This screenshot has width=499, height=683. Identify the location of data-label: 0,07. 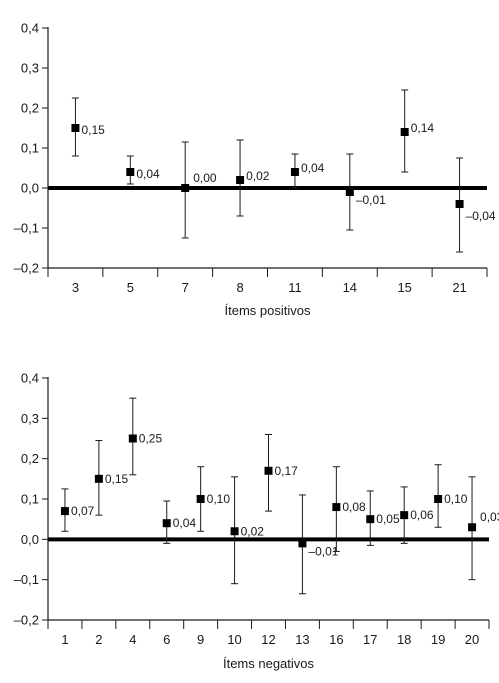
(83, 511).